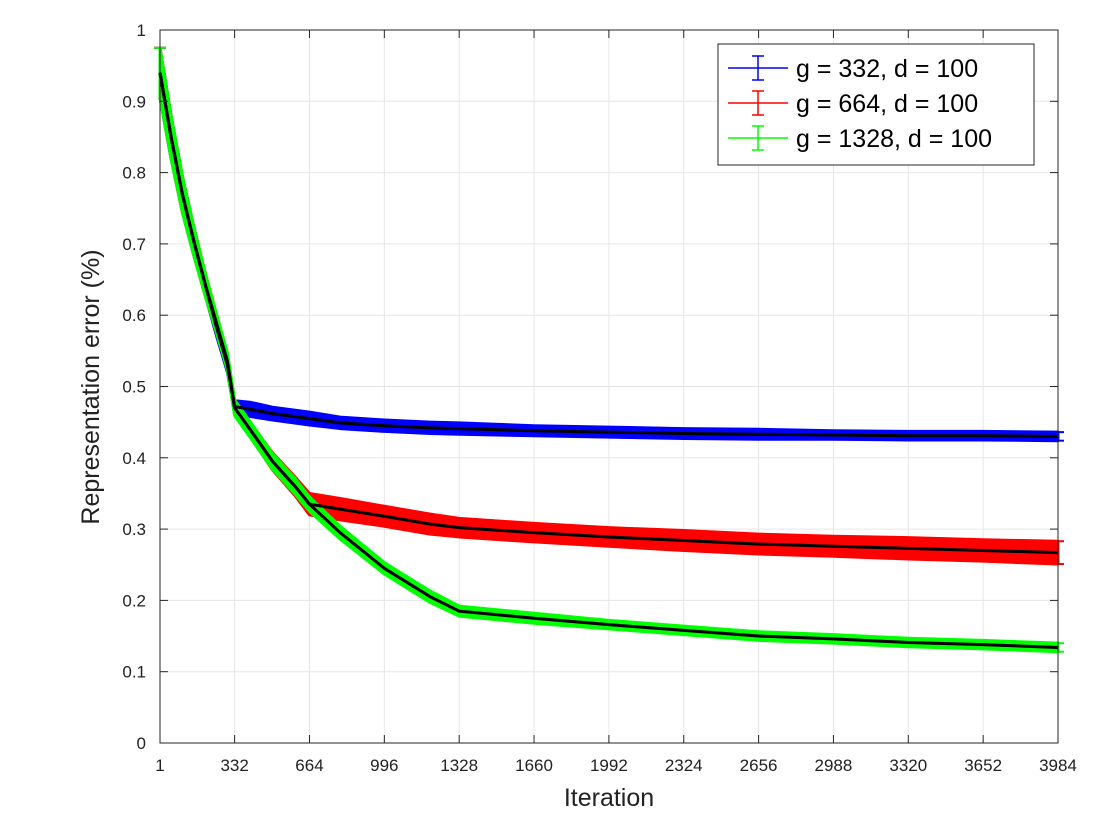 The height and width of the screenshot is (840, 1120). I want to click on x-tick-label: 1328, so click(459, 765).